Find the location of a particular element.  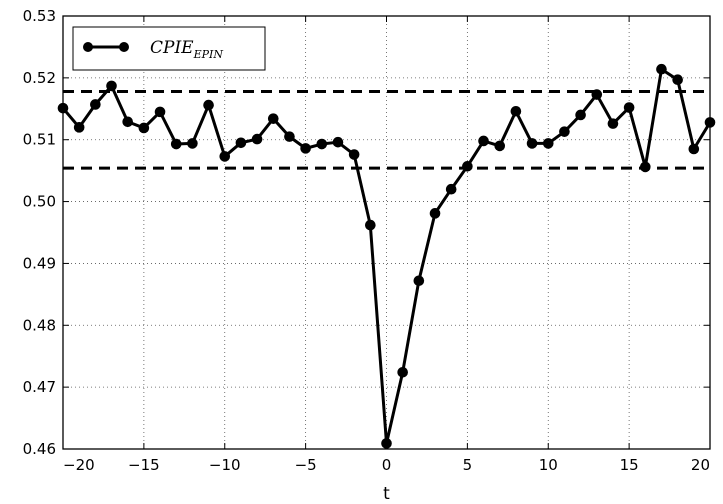

x-tick-label: 5 is located at coordinates (468, 465).